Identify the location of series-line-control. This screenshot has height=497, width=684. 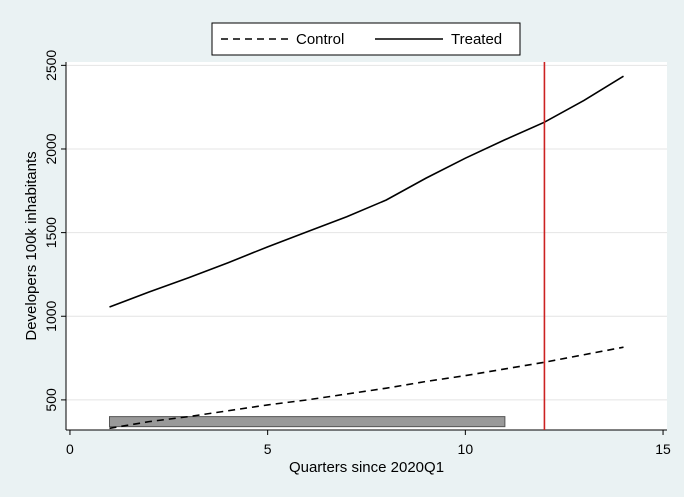
(366, 388).